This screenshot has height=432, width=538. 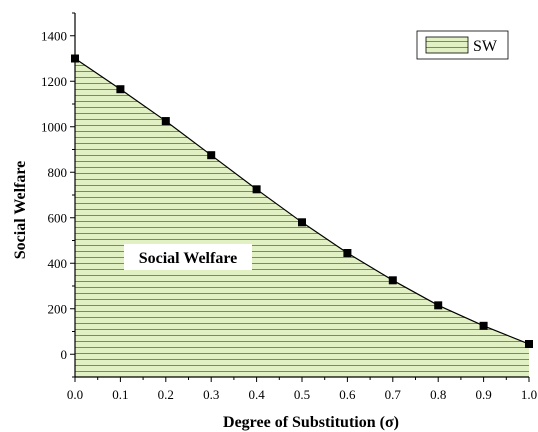 I want to click on legend-label: SW, so click(x=485, y=46).